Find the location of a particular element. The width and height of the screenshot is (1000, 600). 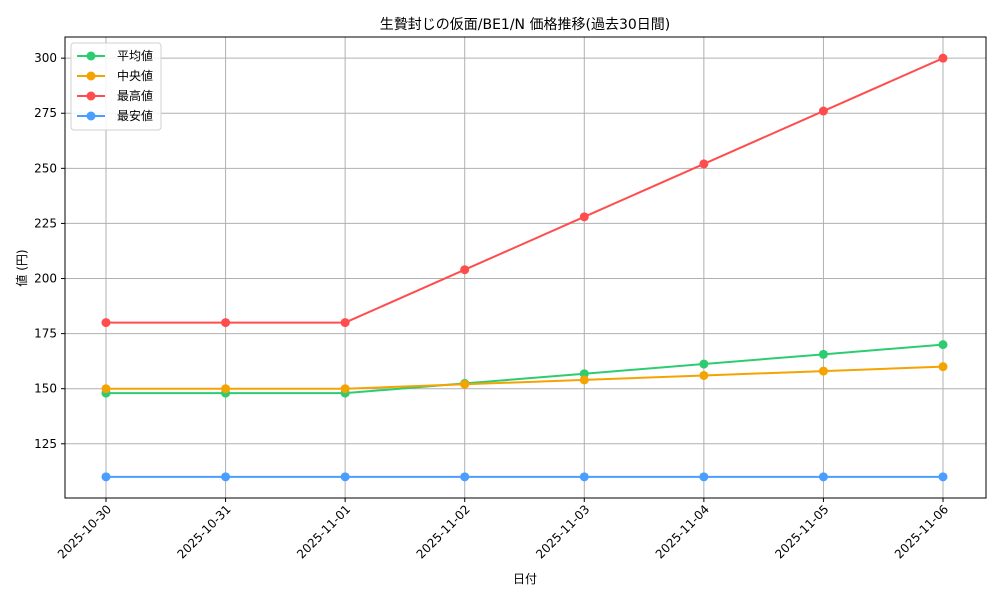

y-tick-label: 125 is located at coordinates (45, 444).